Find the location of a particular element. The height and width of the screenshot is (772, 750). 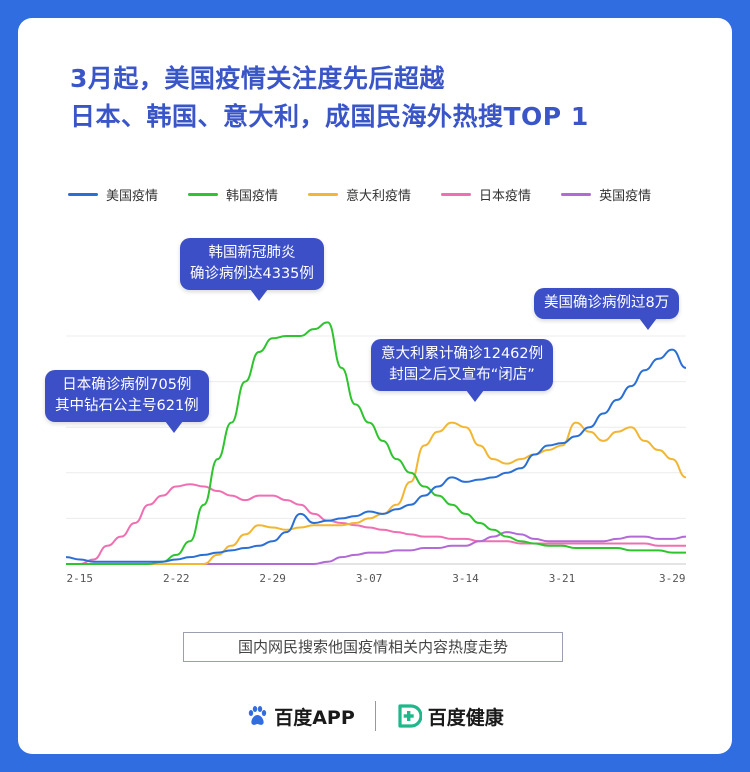

annotation-italy: 意大利累计确诊12462例 封国之后又宣布“闭店” is located at coordinates (462, 370).